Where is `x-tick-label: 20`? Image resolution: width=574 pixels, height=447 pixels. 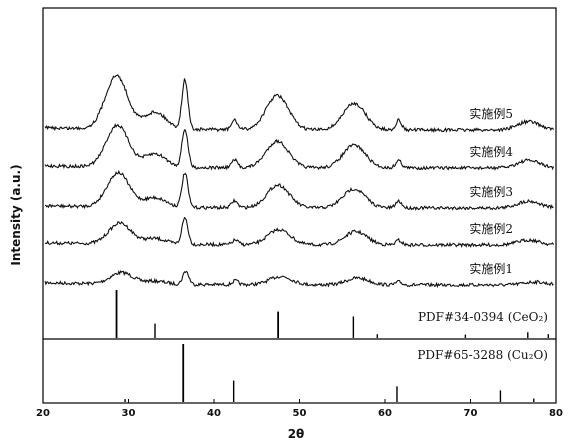 x-tick-label: 20 is located at coordinates (43, 413).